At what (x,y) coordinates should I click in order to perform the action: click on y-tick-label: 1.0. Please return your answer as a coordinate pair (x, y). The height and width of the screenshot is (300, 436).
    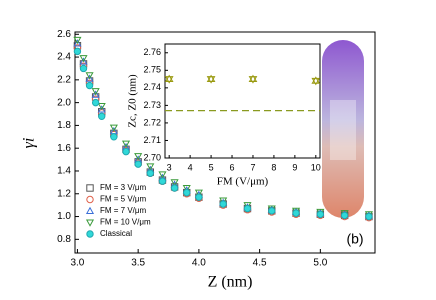
    Looking at the image, I should click on (64, 216).